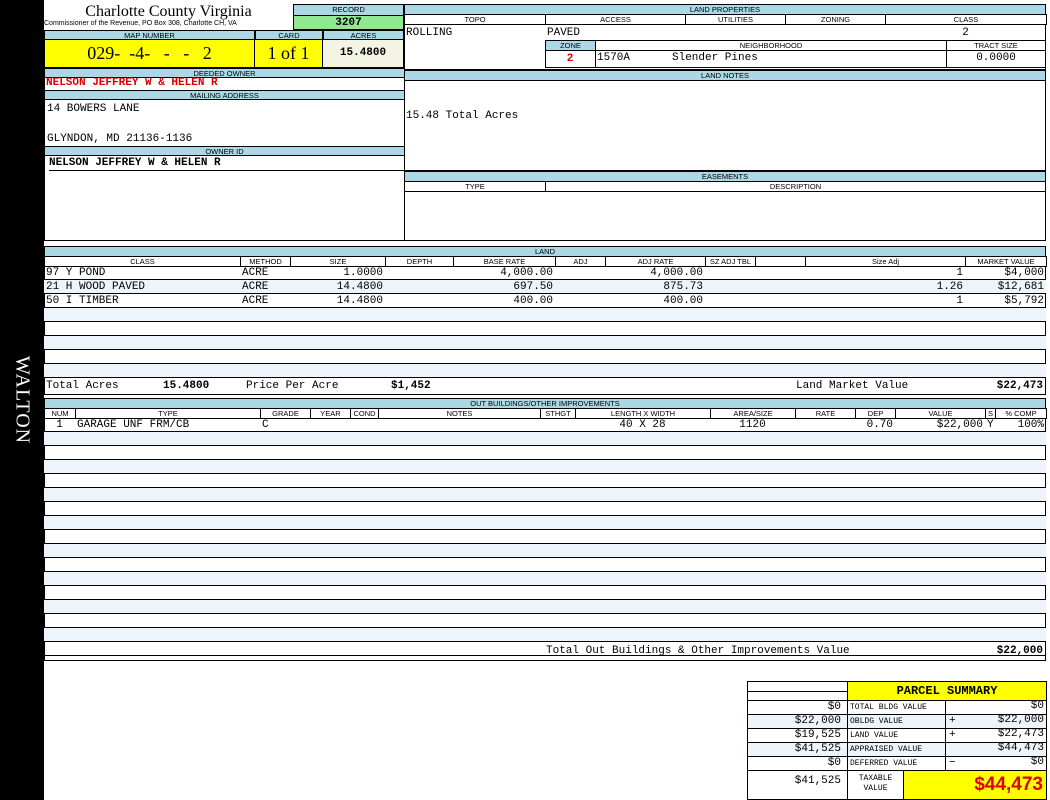  What do you see at coordinates (896, 763) in the screenshot?
I see `summary-label: DEFERRED VALUE` at bounding box center [896, 763].